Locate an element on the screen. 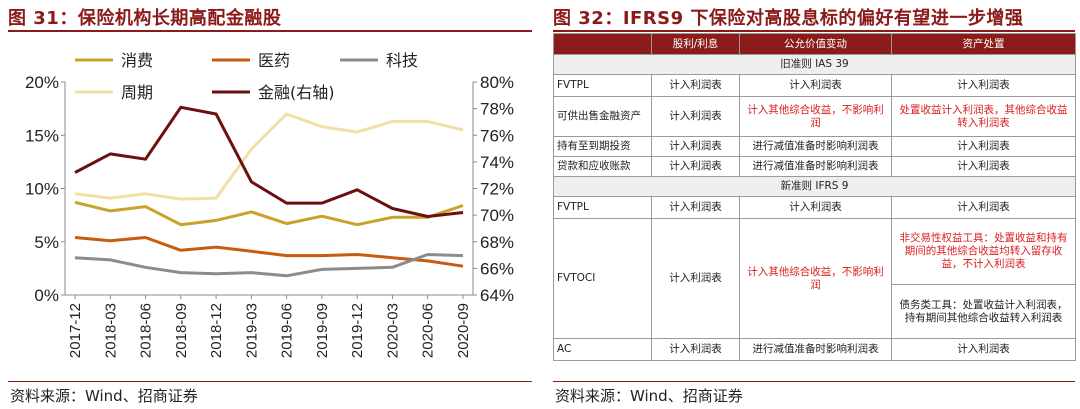 The width and height of the screenshot is (1080, 409). legend-label: 消费 is located at coordinates (137, 60).